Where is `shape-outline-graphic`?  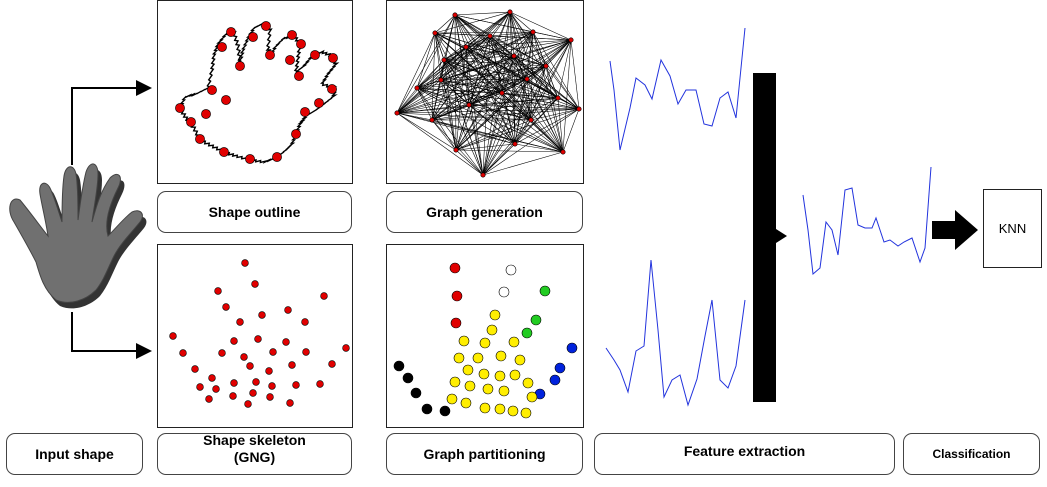
shape-outline-graphic is located at coordinates (257, 92).